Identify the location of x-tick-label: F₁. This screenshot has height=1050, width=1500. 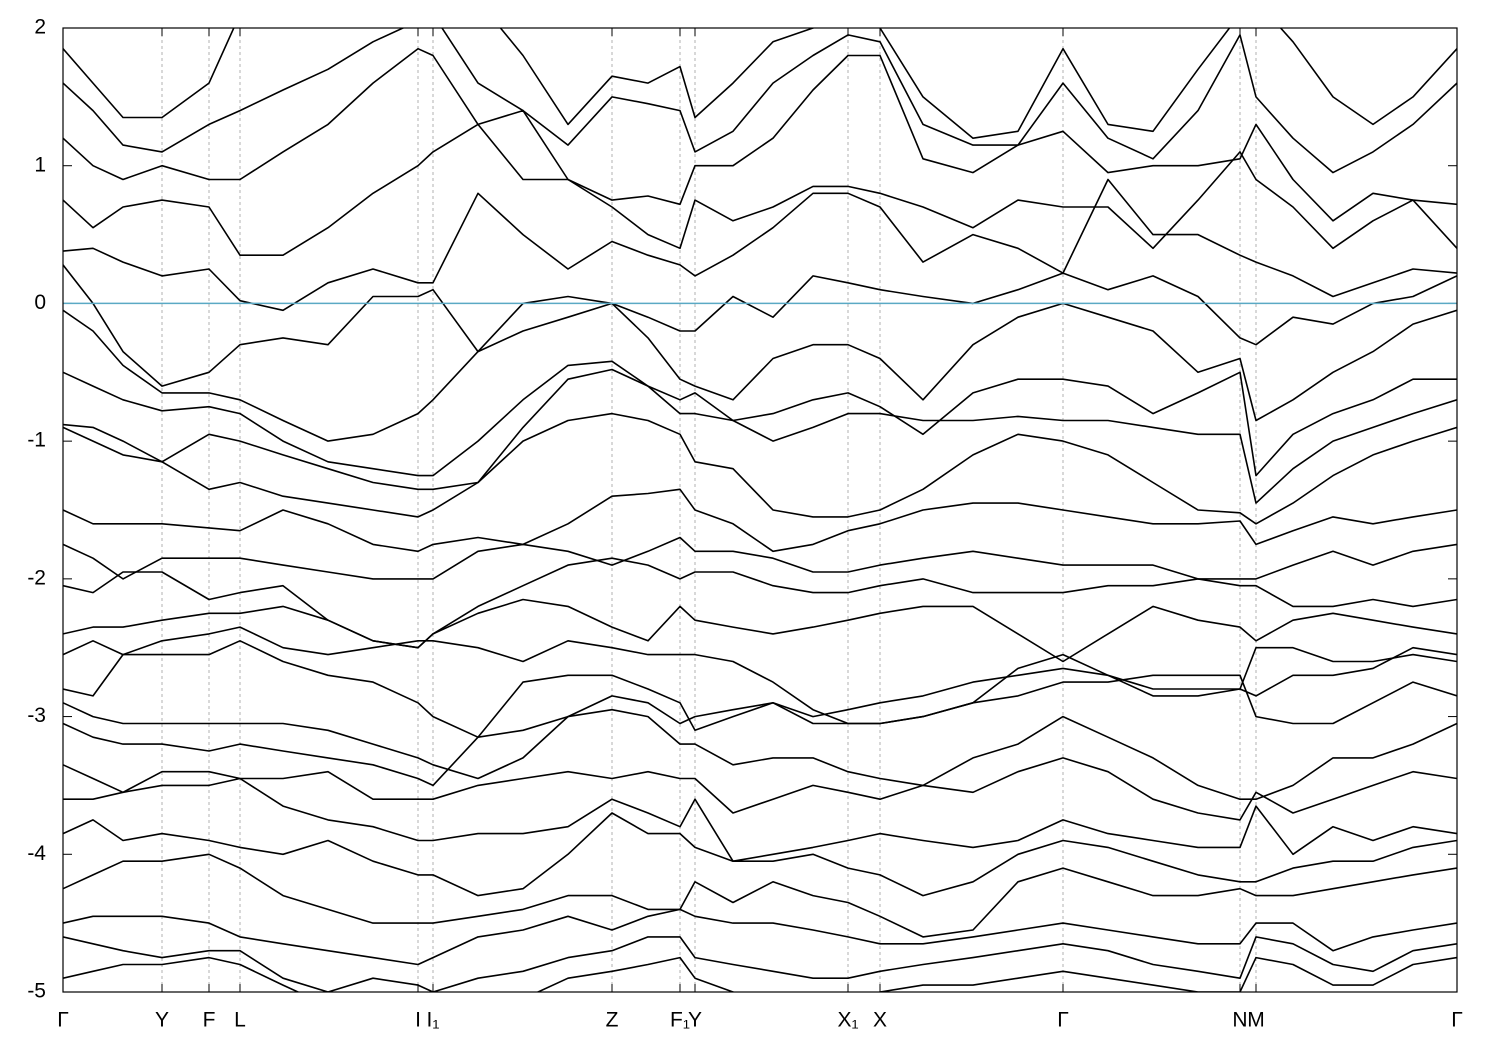
(680, 1020).